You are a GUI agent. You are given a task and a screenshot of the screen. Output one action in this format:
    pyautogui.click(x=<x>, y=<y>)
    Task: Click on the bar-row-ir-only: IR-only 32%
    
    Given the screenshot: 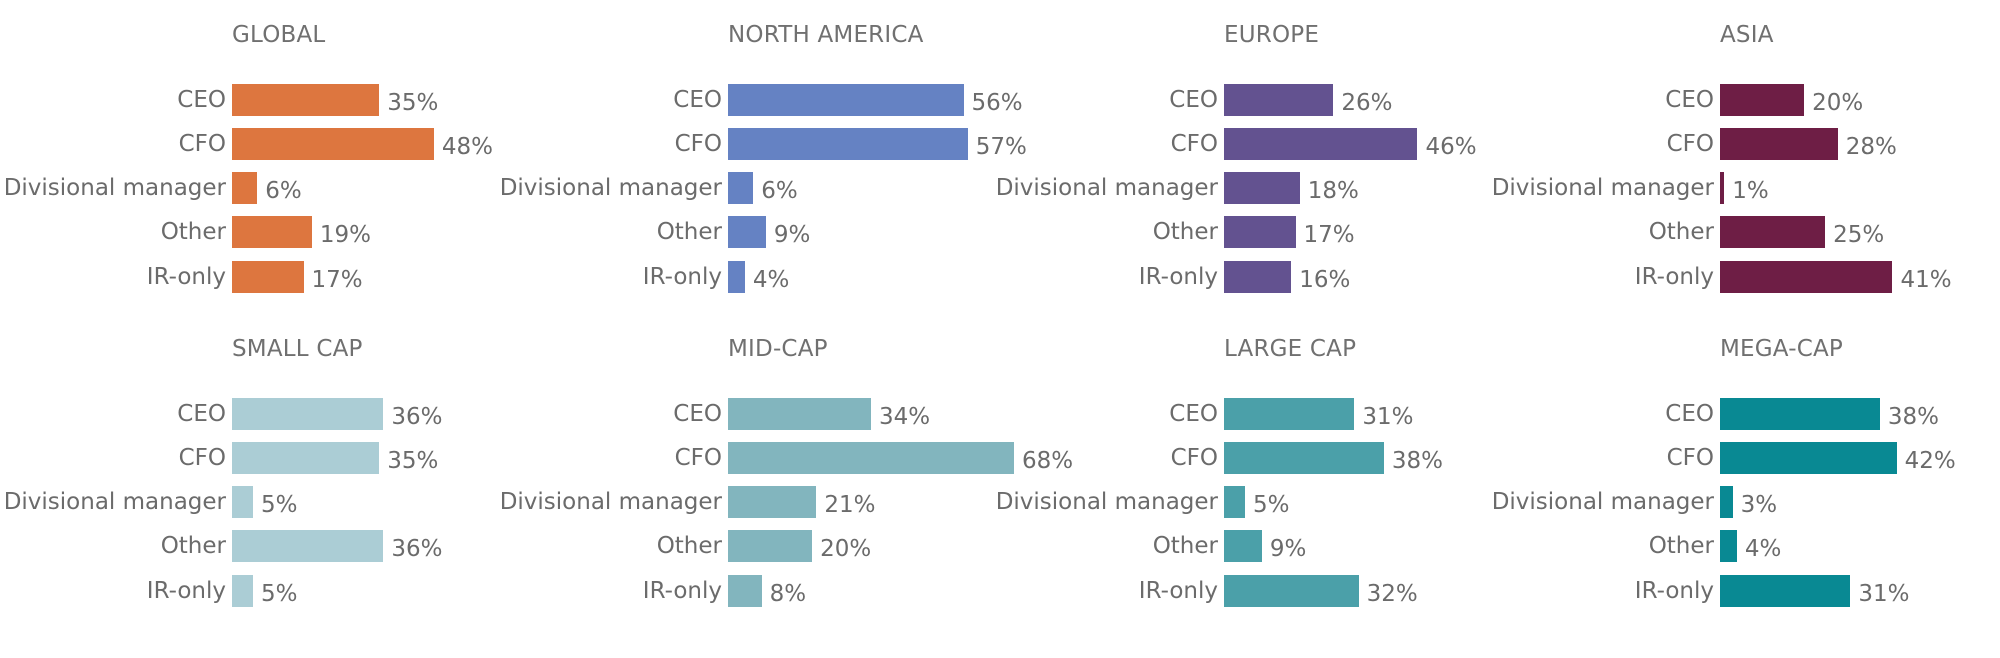 What is the action you would take?
    pyautogui.click(x=1232, y=591)
    